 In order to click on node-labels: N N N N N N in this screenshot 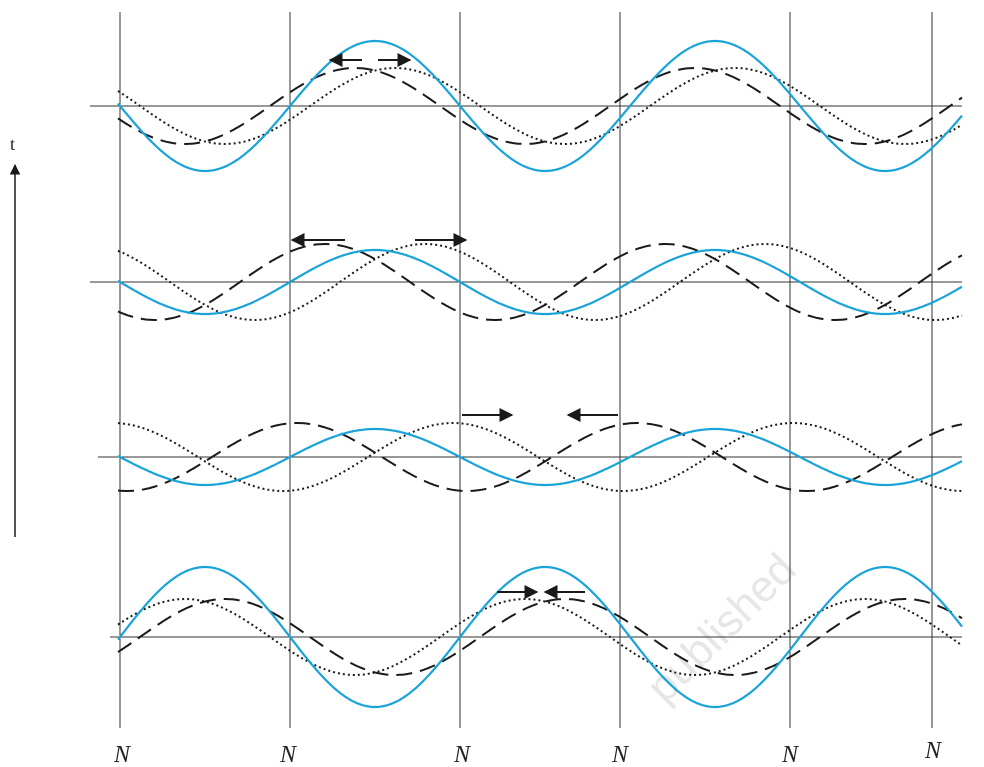, I will do `click(528, 752)`.